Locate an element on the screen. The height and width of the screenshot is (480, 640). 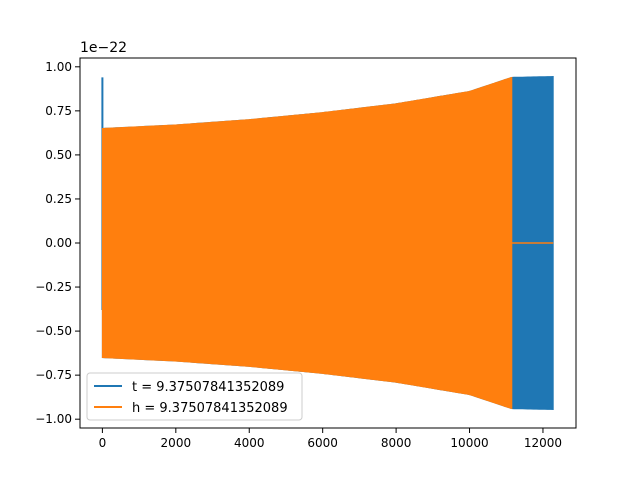
y-axis-ticks: −1.00 −0.75 −0.50 −0.25 0.00 0.25 0.50 0.75 1.00 is located at coordinates (57, 243).